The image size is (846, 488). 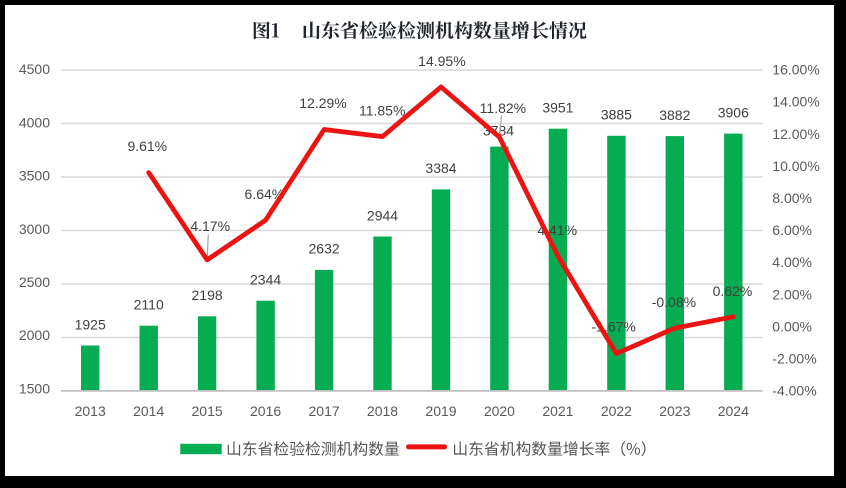 I want to click on svg-text: 11.82%, so click(x=503, y=108).